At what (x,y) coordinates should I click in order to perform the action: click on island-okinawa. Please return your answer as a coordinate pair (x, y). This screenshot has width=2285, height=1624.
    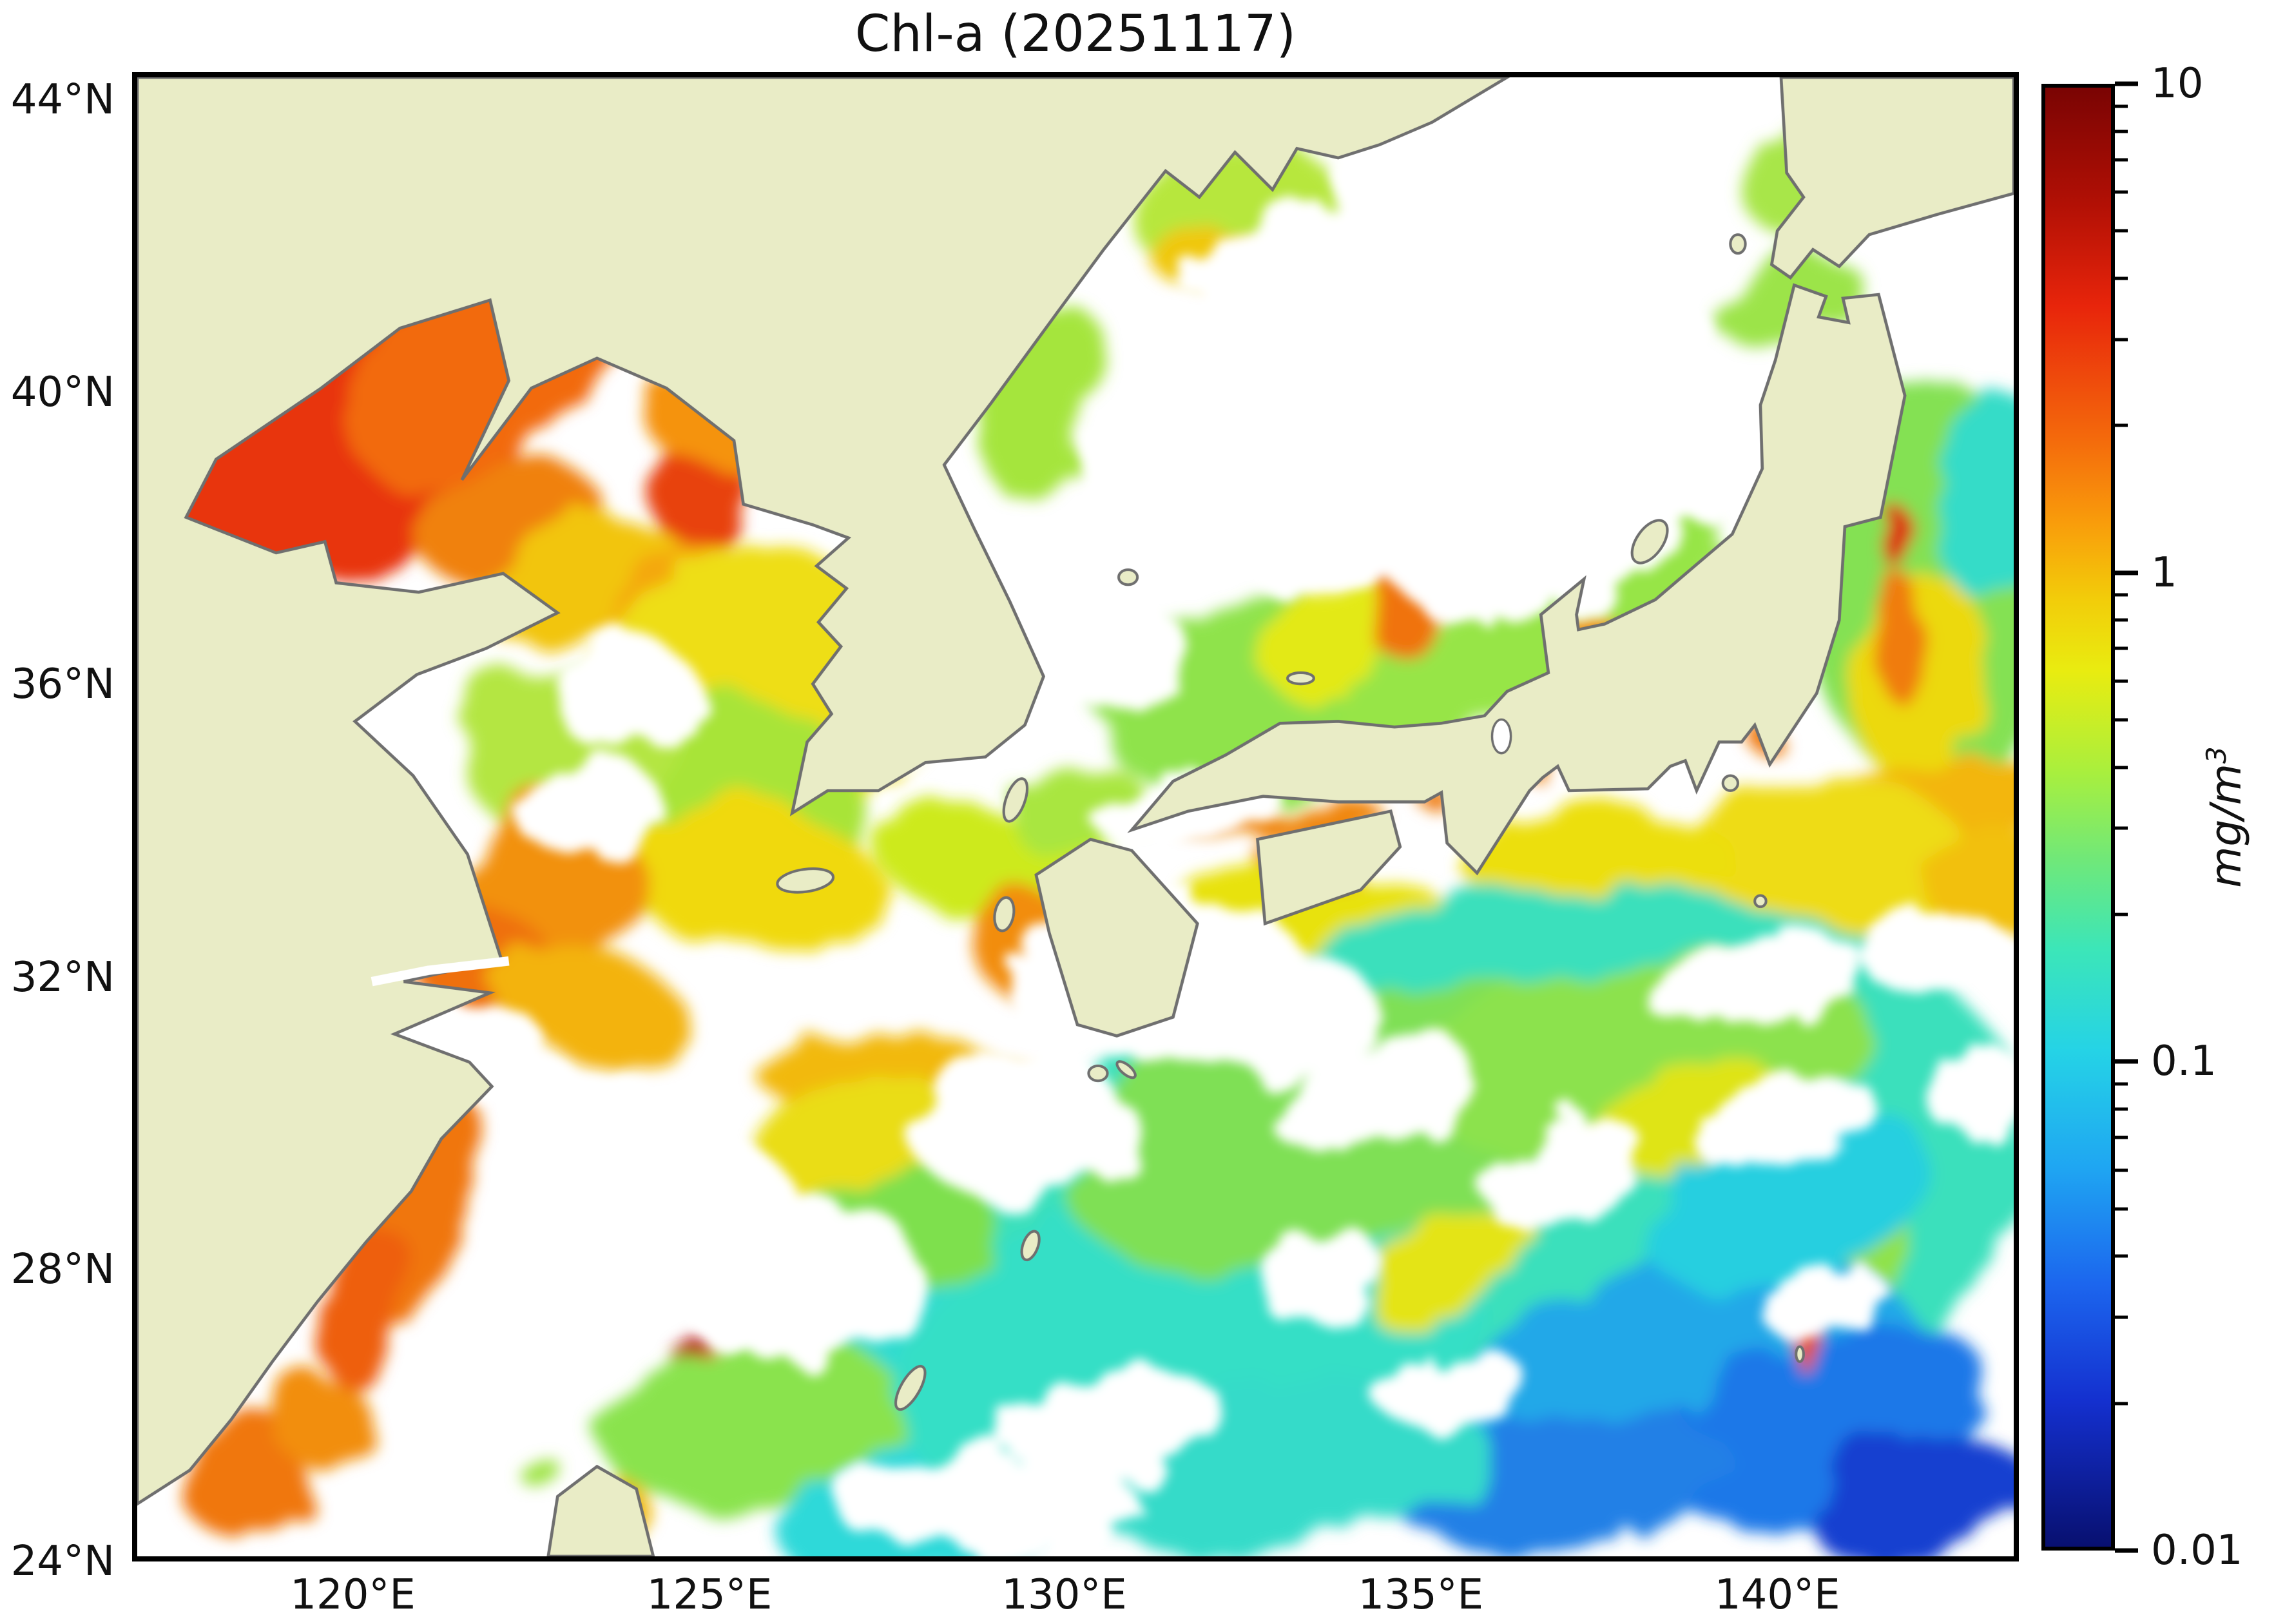
    Looking at the image, I should click on (910, 1388).